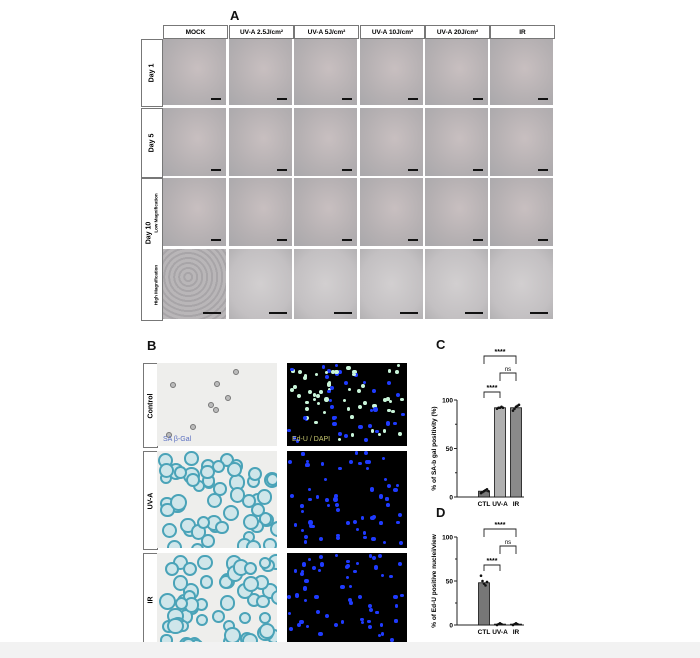 This screenshot has width=700, height=658. What do you see at coordinates (508, 543) in the screenshot?
I see `significance-label: ns` at bounding box center [508, 543].